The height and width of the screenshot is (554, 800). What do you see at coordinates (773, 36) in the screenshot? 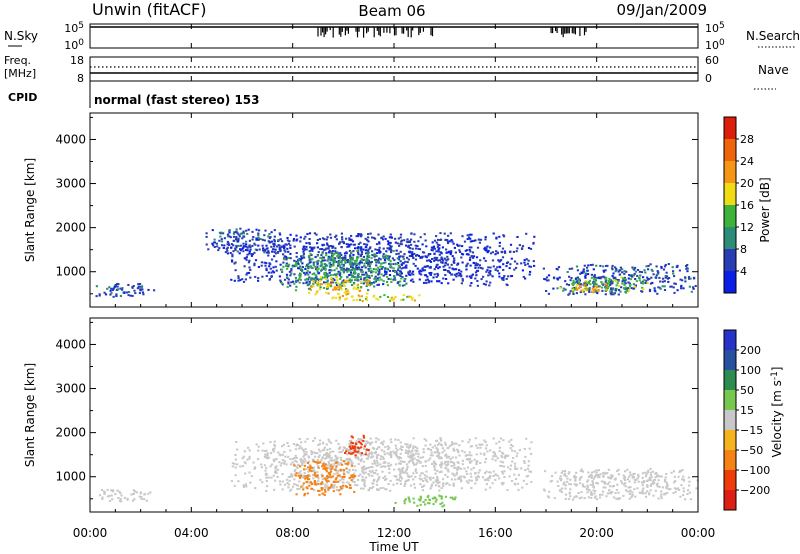
I see `noise-search-label: N.Search` at bounding box center [773, 36].